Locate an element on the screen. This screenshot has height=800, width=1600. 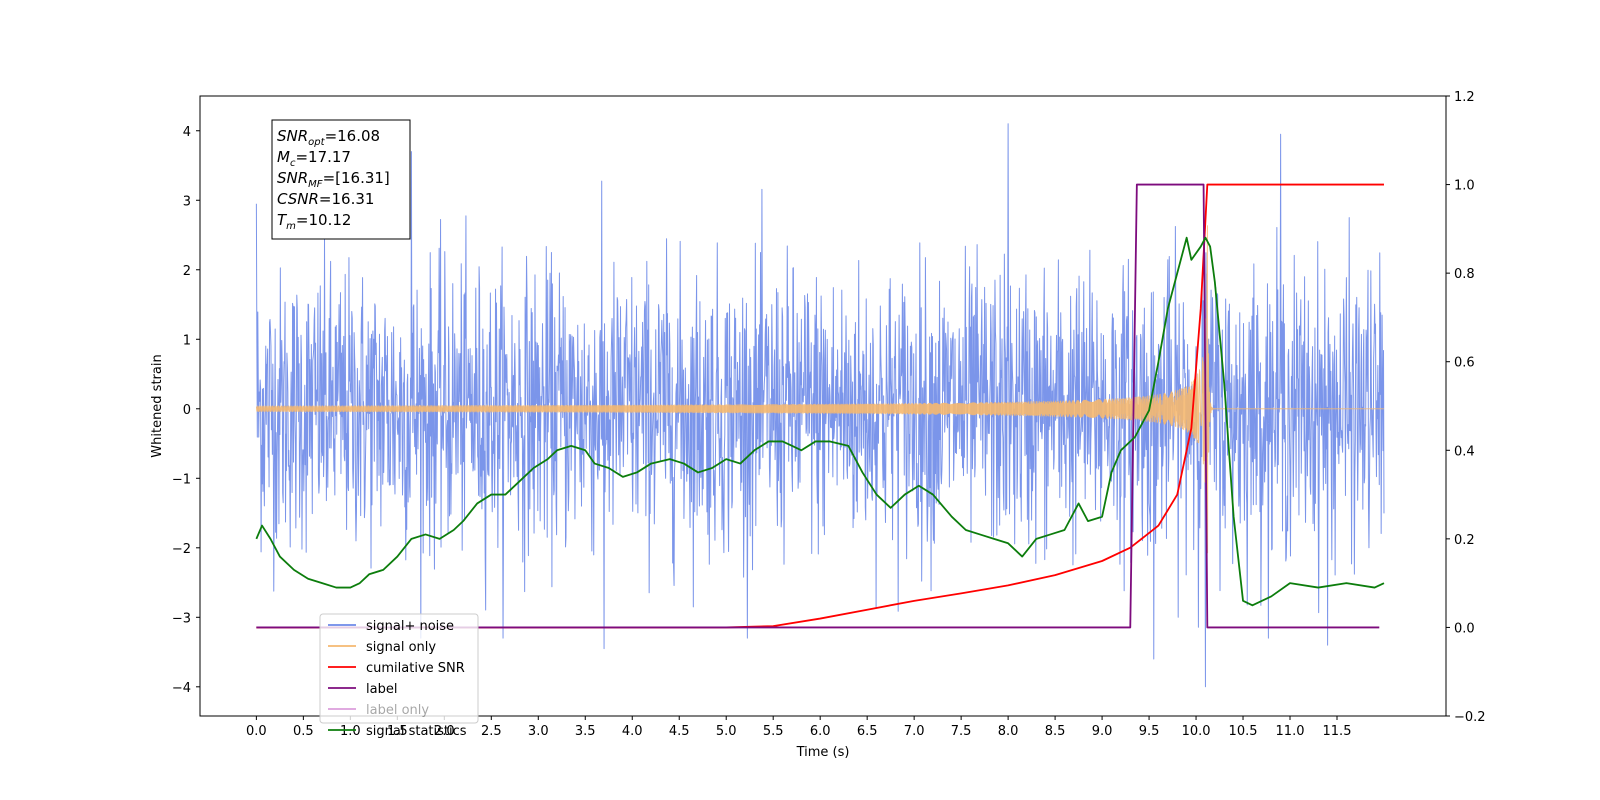
y-right-tick-label: 0.0 is located at coordinates (1464, 628).